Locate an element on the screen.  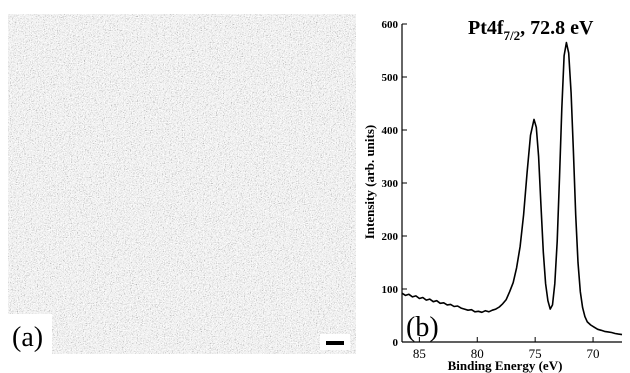
y-axis-label: Intensity (arb. units) is located at coordinates (369, 182).